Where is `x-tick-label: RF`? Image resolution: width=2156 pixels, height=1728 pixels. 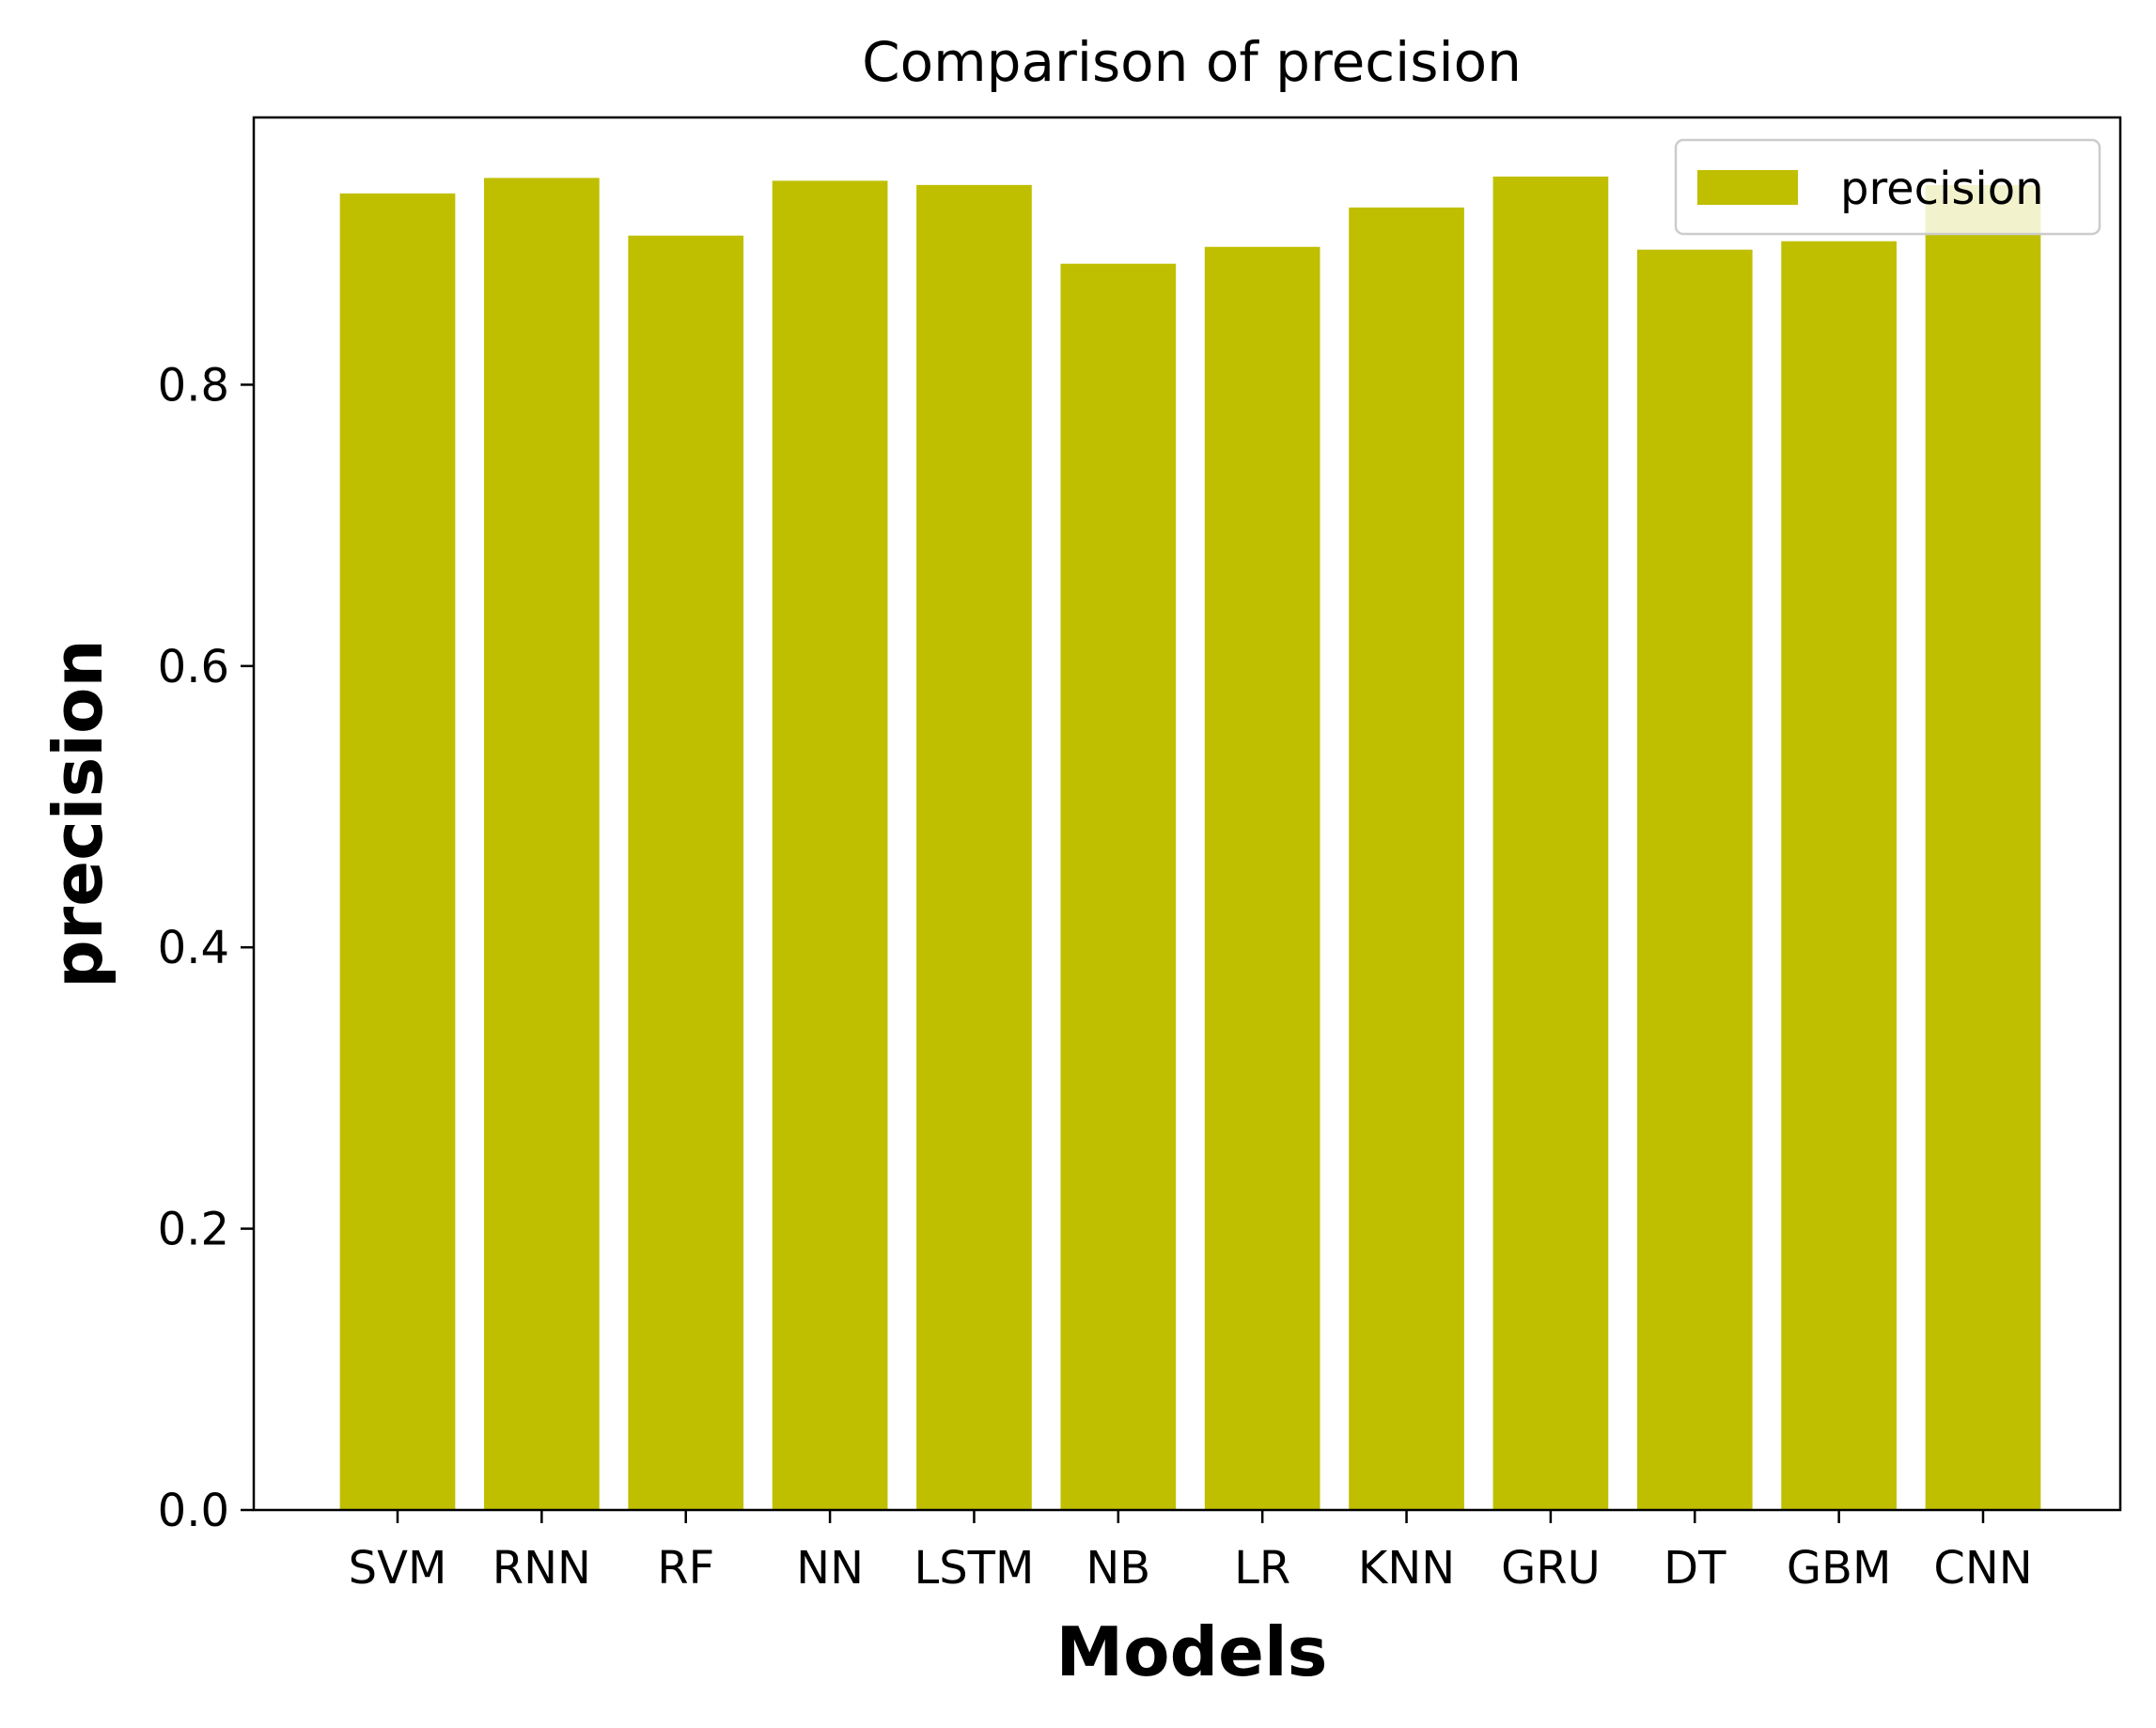
x-tick-label: RF is located at coordinates (686, 1568).